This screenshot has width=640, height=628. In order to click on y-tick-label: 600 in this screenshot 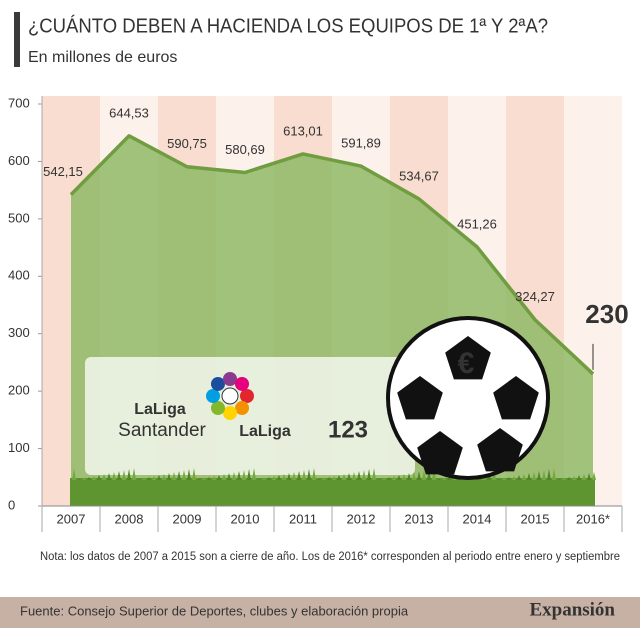, I will do `click(19, 160)`.